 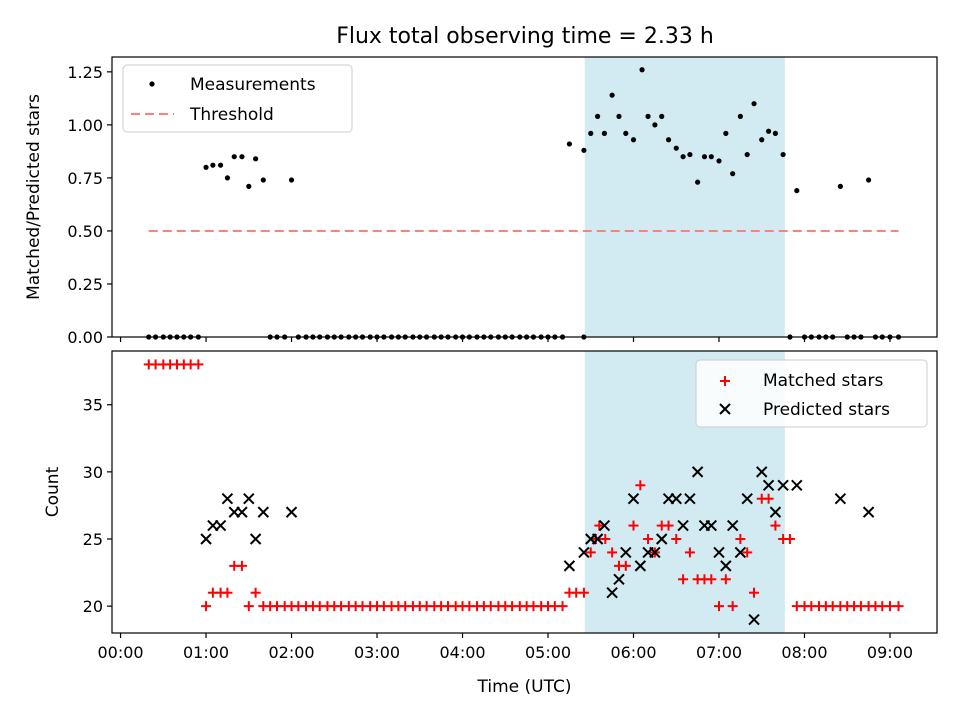 I want to click on x-tick-label: 06:00, so click(x=633, y=652).